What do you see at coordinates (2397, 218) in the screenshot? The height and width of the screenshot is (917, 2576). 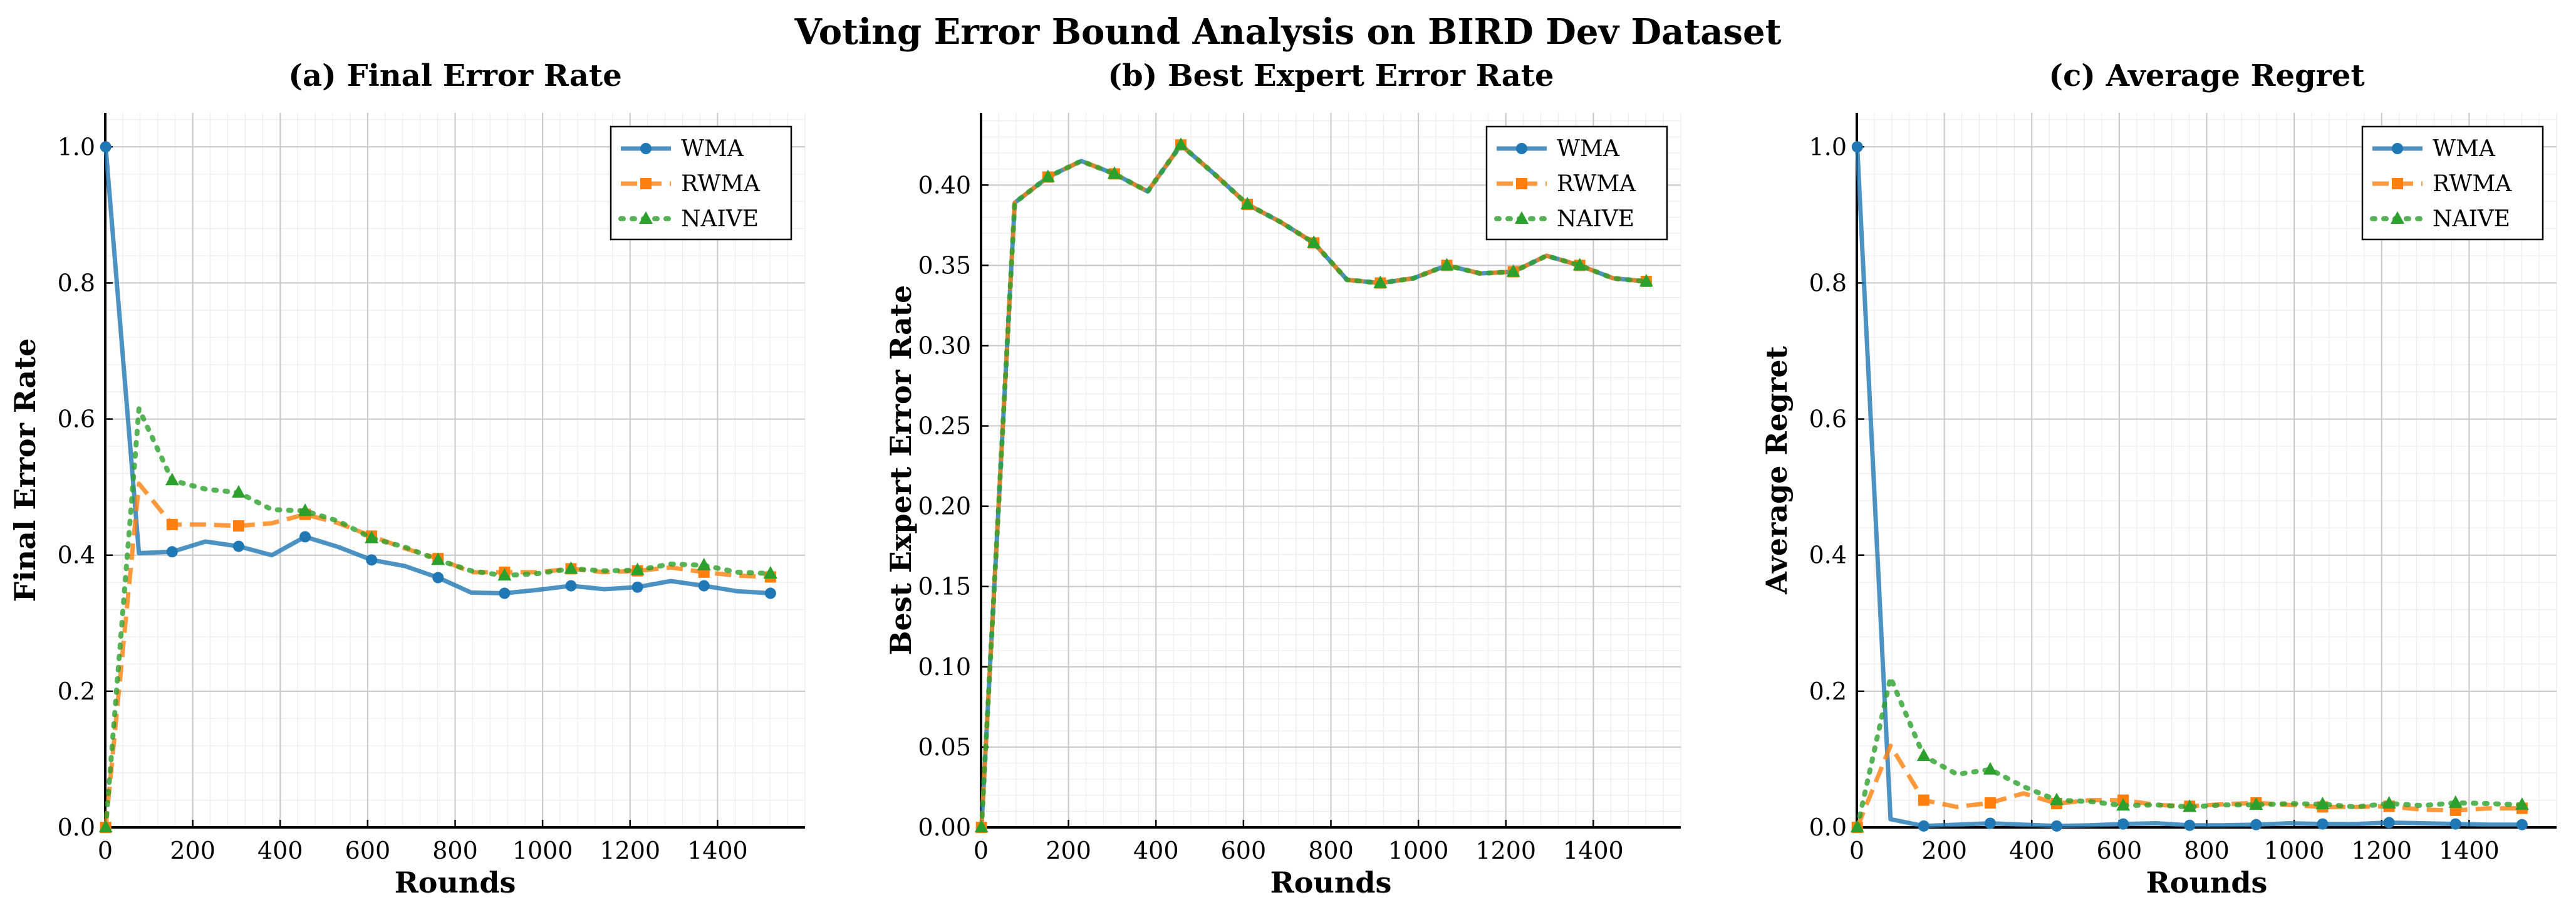 I see `legend-marker-naive` at bounding box center [2397, 218].